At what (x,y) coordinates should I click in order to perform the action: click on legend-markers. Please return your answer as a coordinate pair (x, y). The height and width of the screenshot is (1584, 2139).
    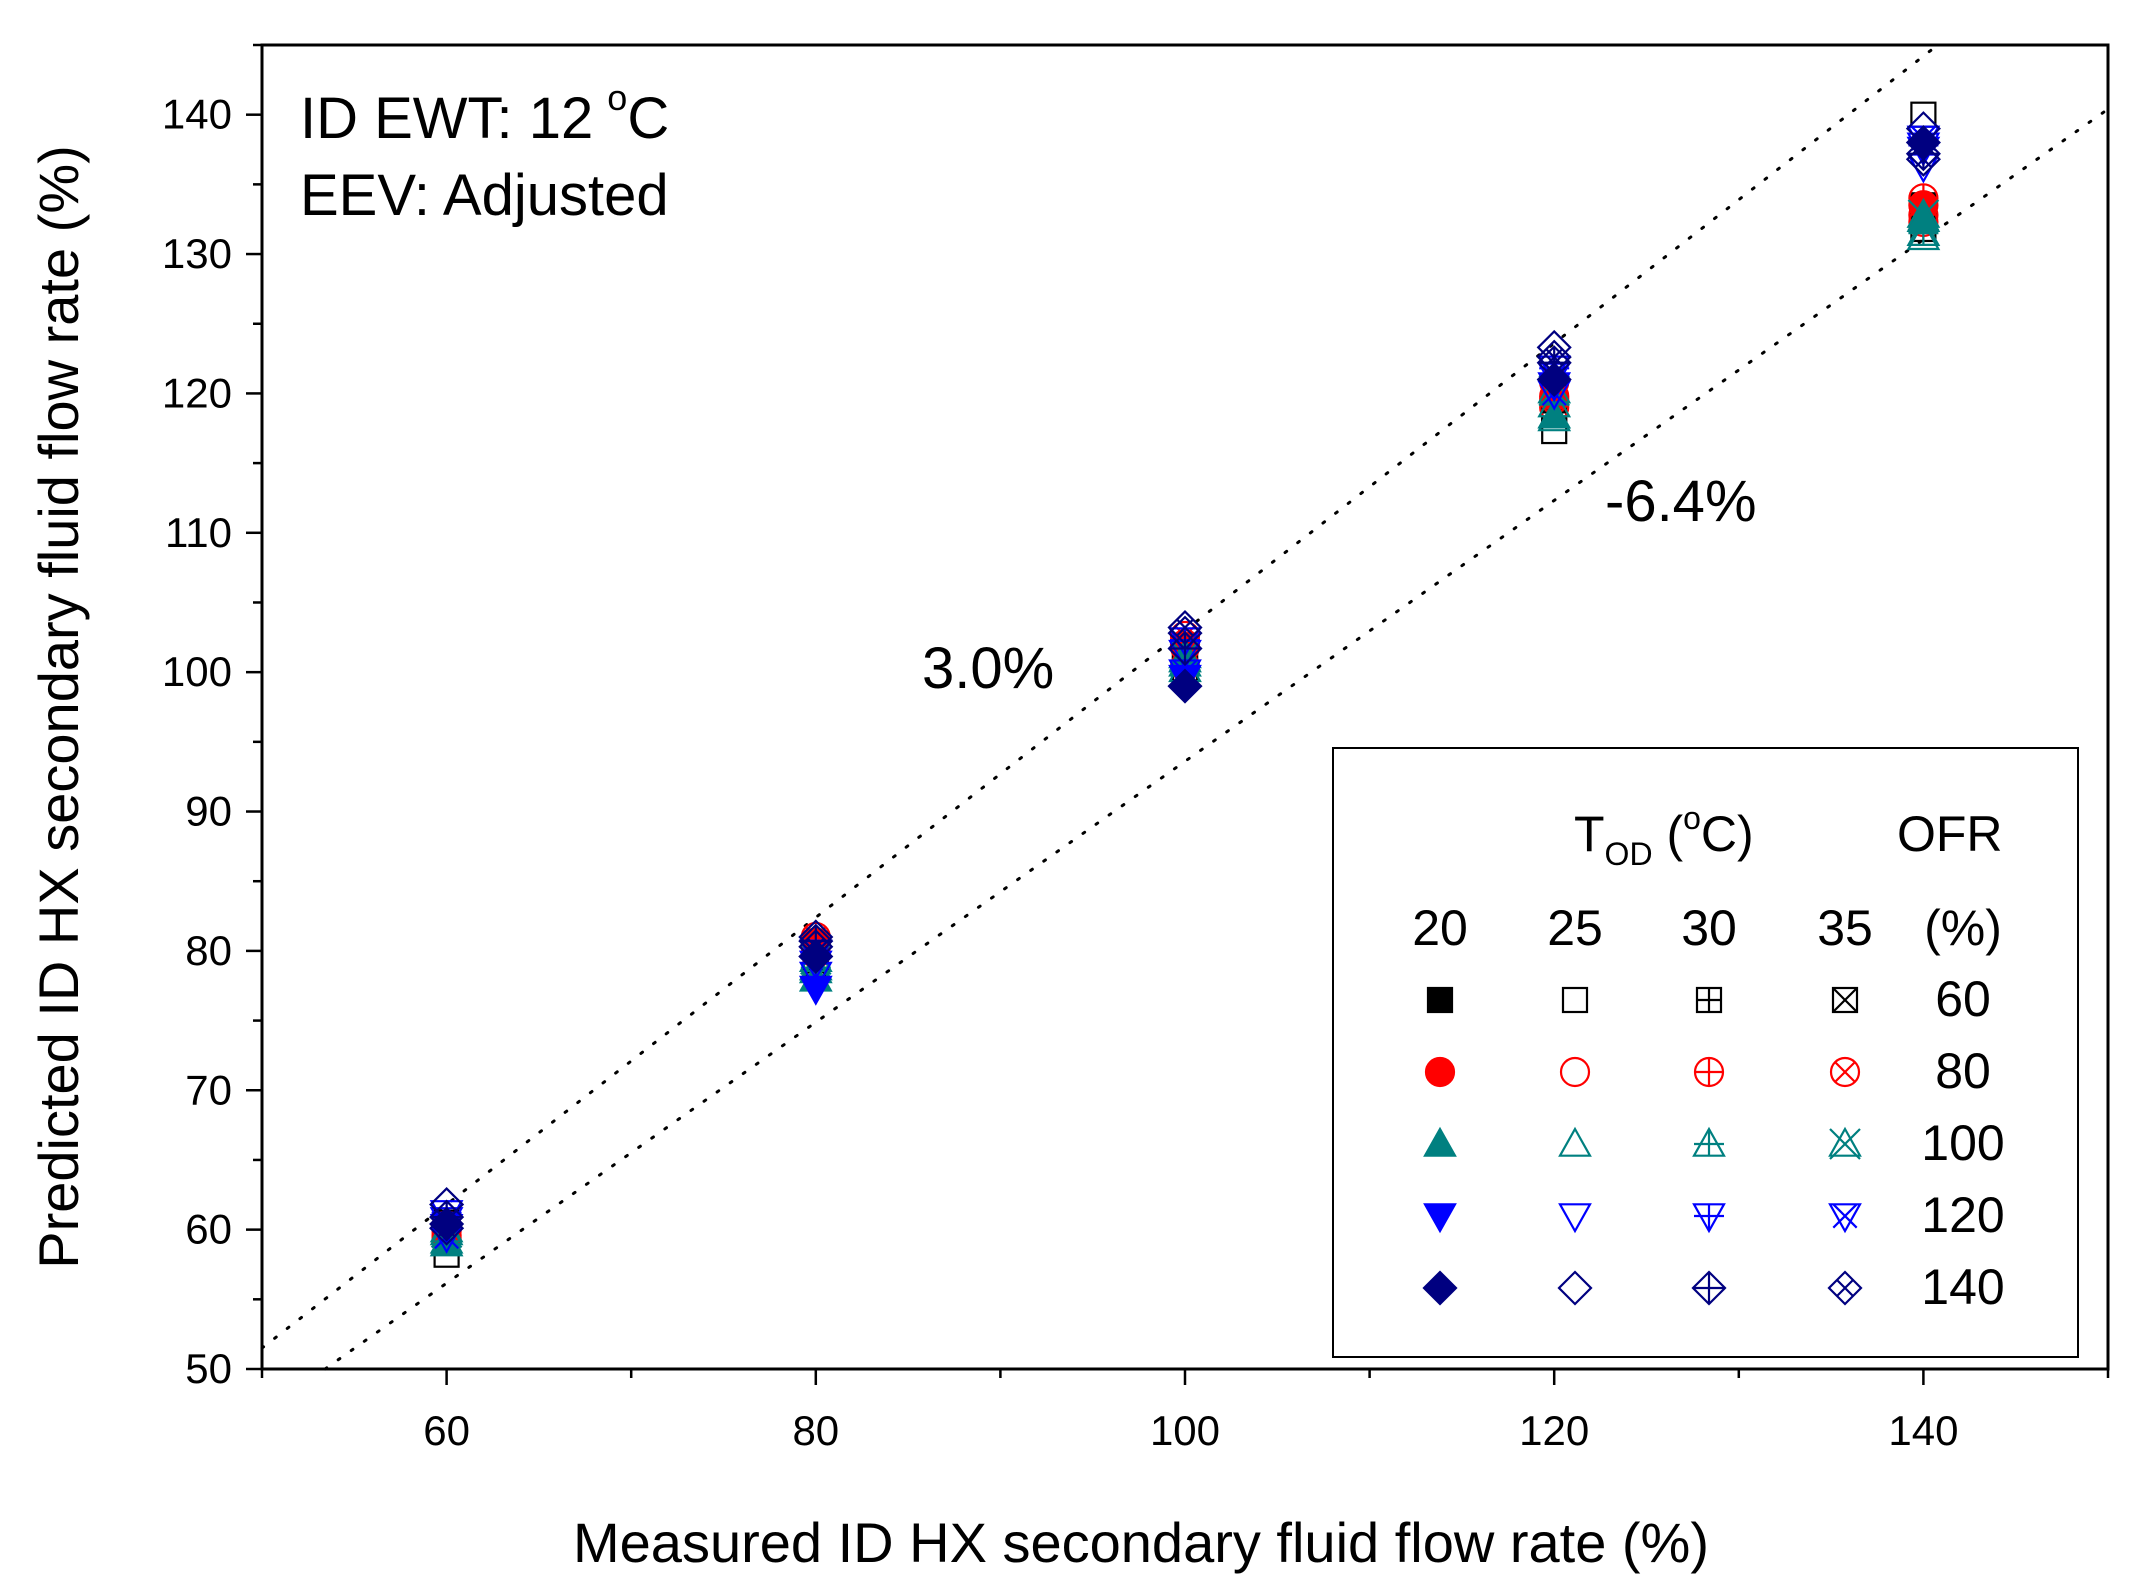
    Looking at the image, I should click on (1642, 1146).